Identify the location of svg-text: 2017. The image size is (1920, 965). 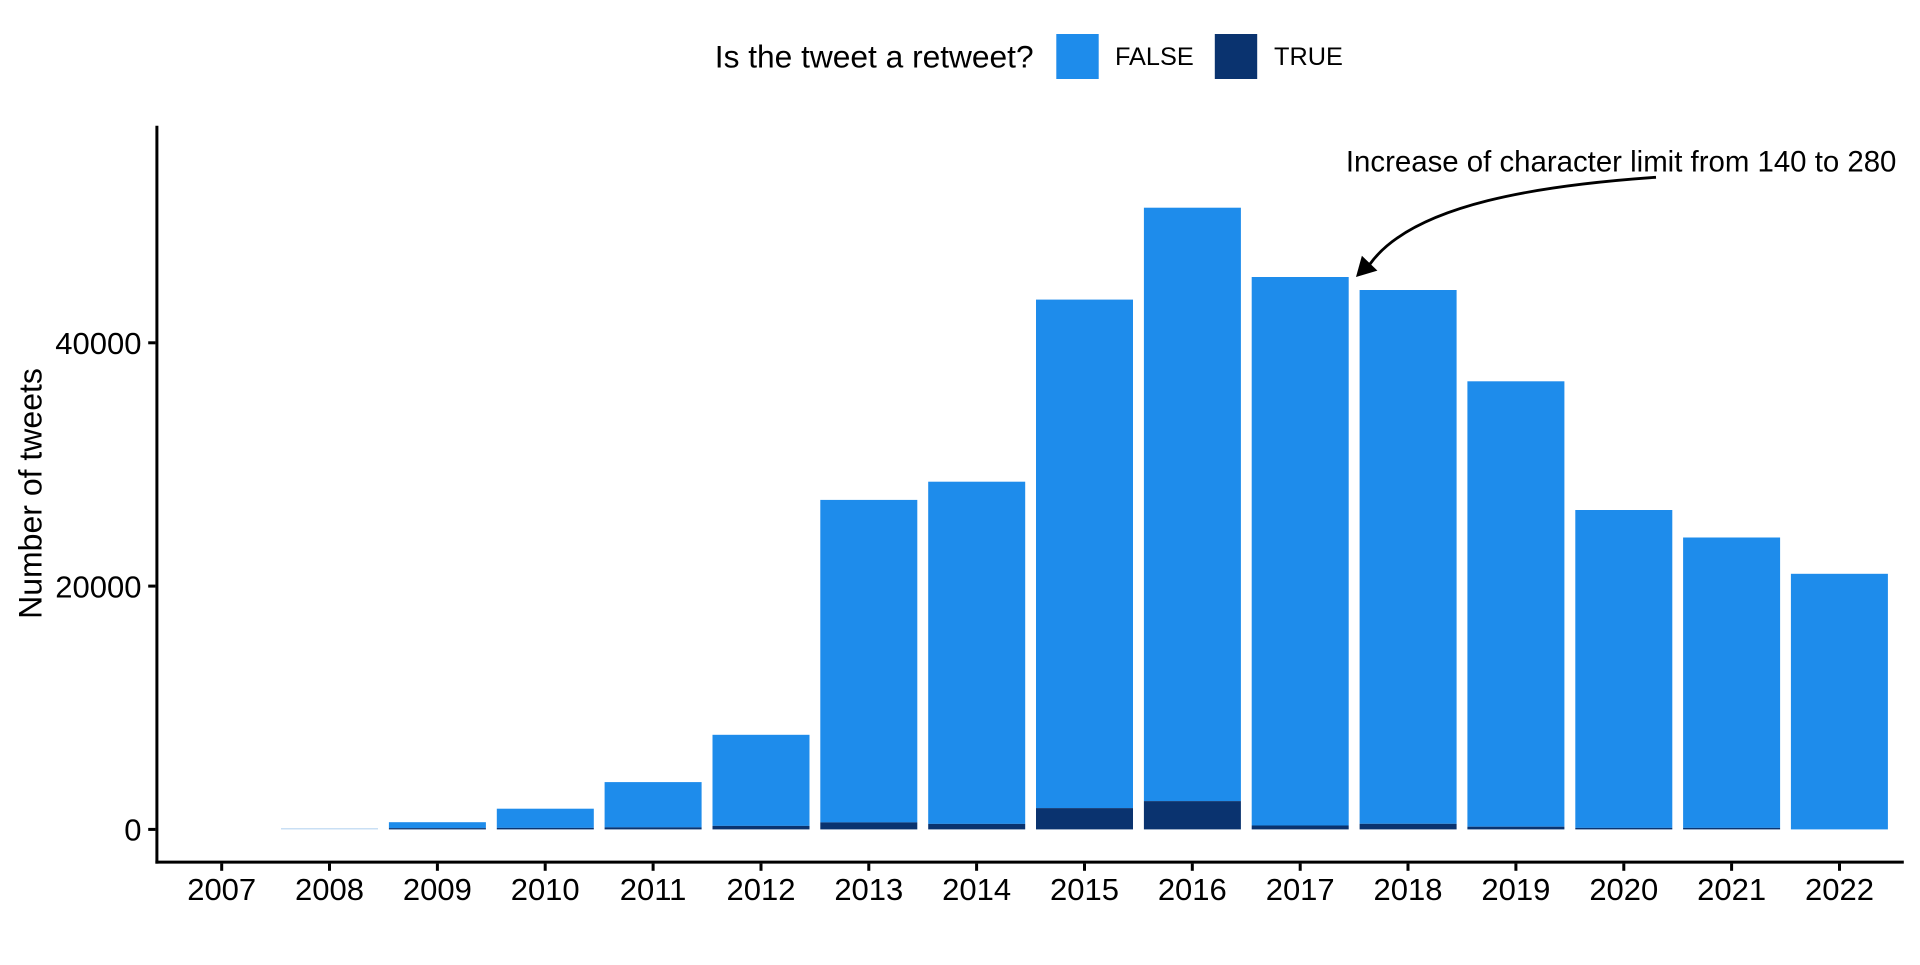
(1300, 889).